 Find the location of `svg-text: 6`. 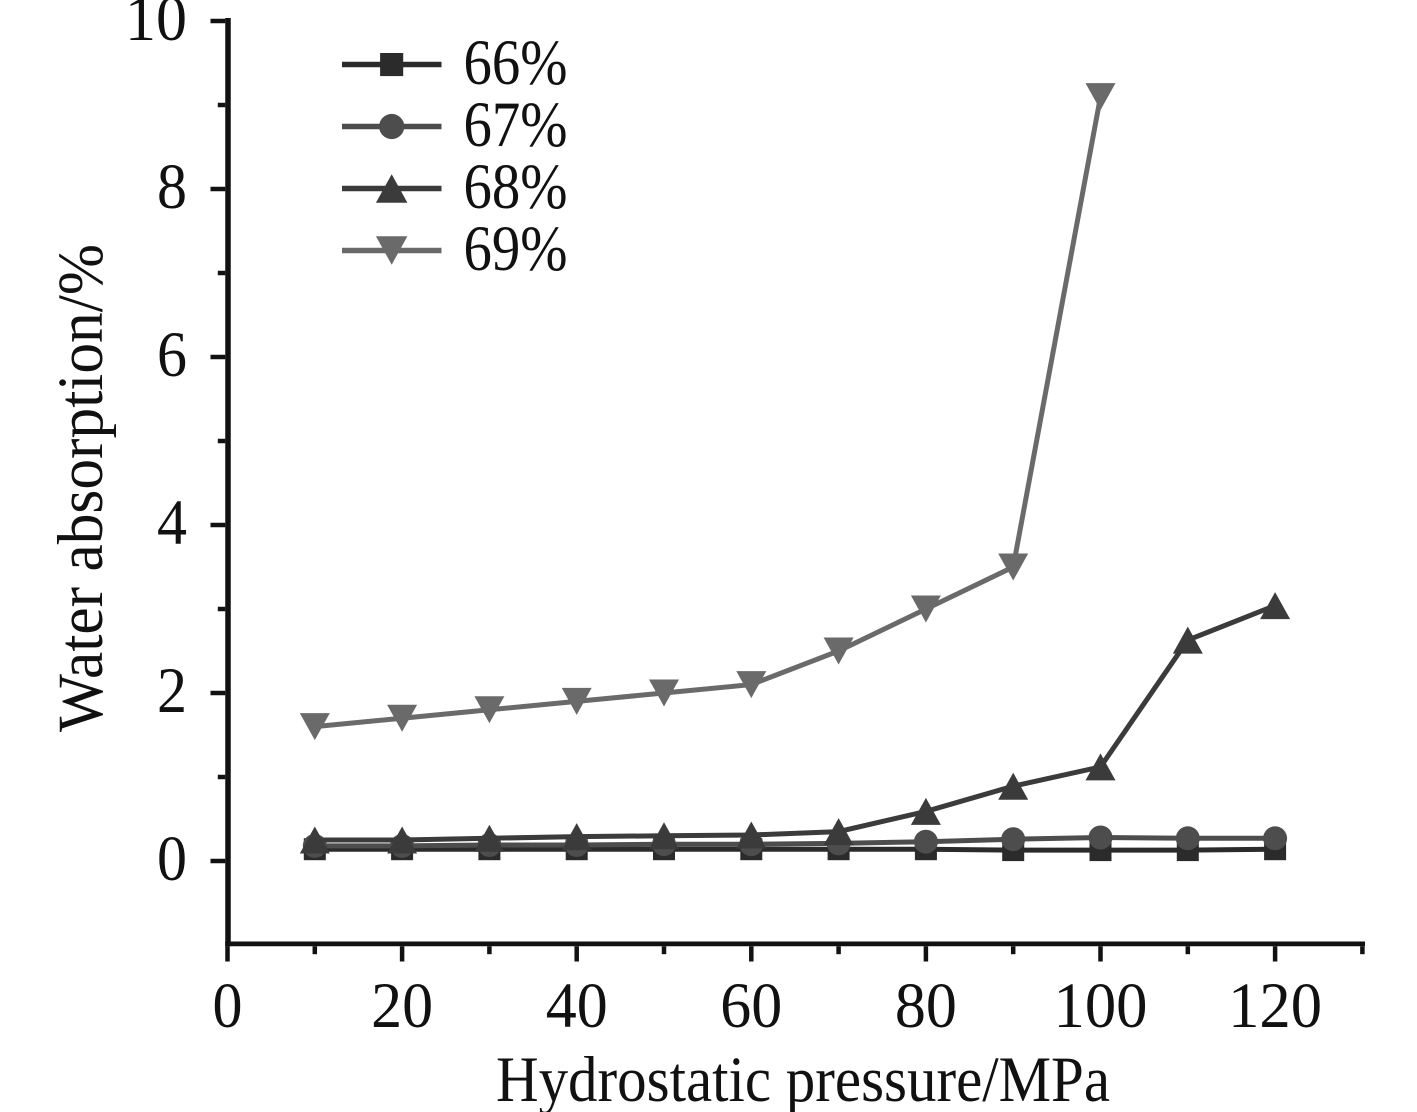

svg-text: 6 is located at coordinates (172, 355).